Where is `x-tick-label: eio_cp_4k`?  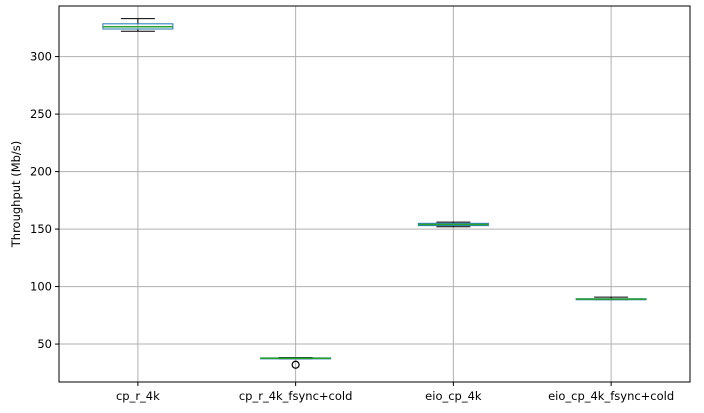
x-tick-label: eio_cp_4k is located at coordinates (453, 396).